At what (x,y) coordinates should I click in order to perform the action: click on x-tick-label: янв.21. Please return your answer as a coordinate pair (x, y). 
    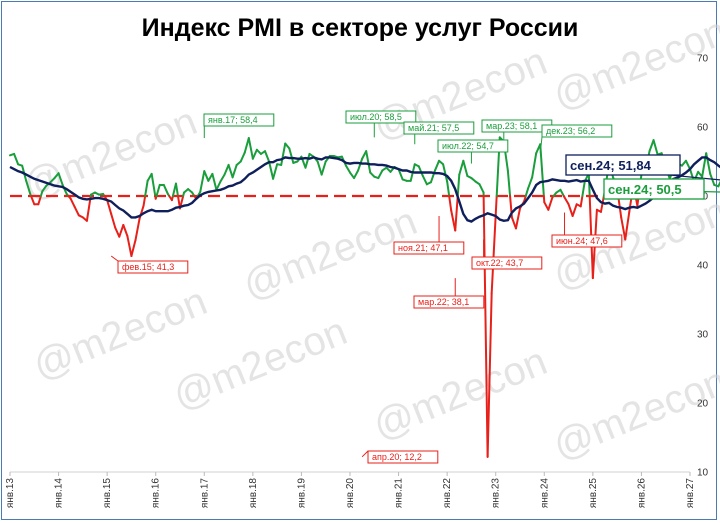
    Looking at the image, I should click on (399, 493).